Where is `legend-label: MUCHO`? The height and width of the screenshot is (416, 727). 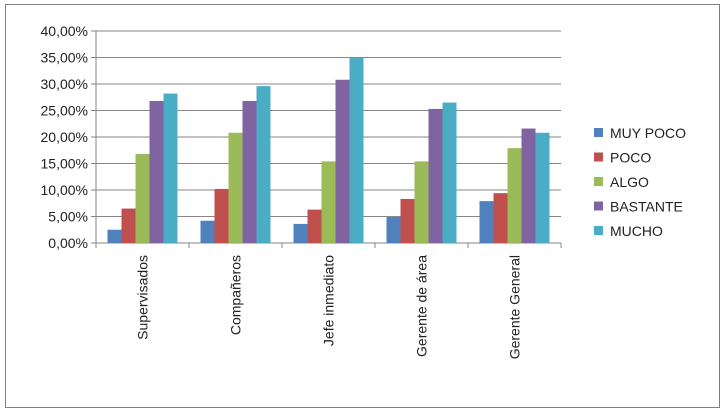 legend-label: MUCHO is located at coordinates (636, 231).